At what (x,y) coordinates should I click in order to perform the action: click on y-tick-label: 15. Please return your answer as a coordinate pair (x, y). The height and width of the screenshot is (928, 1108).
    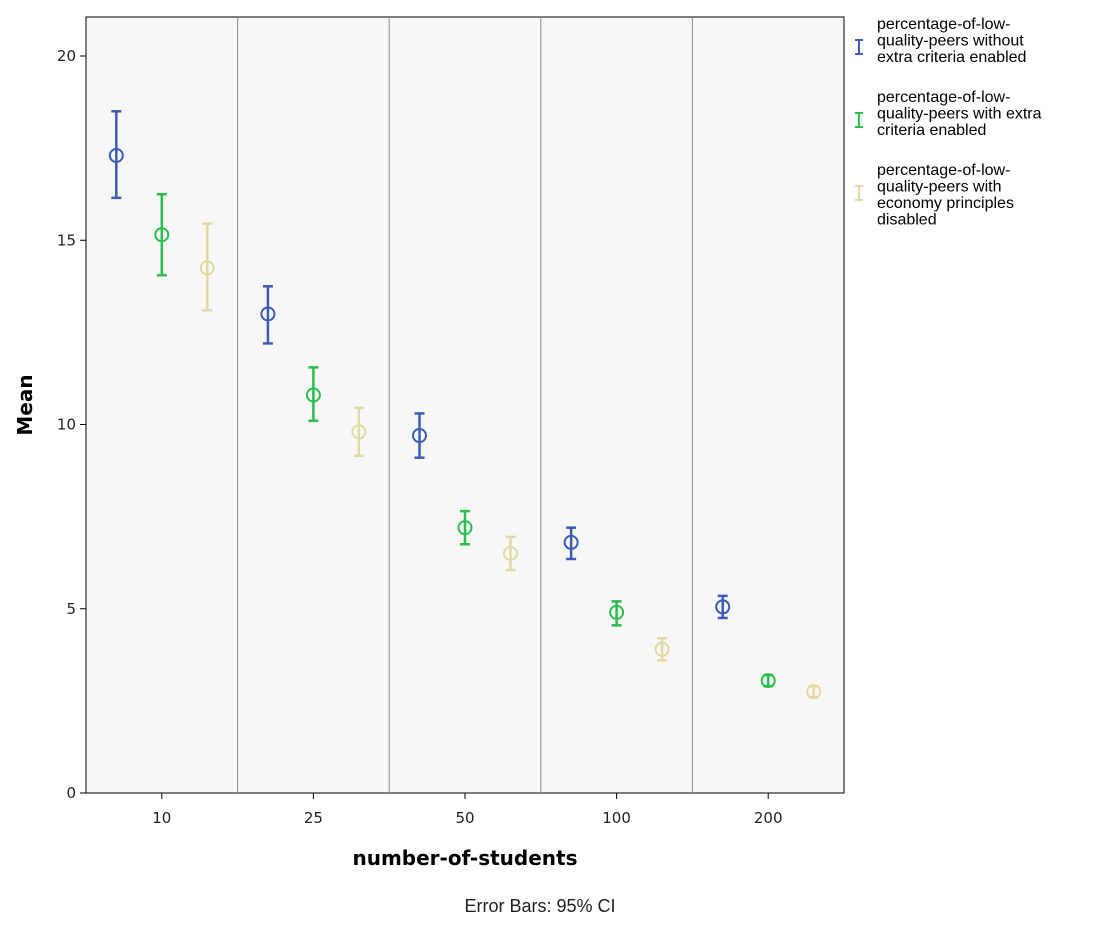
    Looking at the image, I should click on (66, 240).